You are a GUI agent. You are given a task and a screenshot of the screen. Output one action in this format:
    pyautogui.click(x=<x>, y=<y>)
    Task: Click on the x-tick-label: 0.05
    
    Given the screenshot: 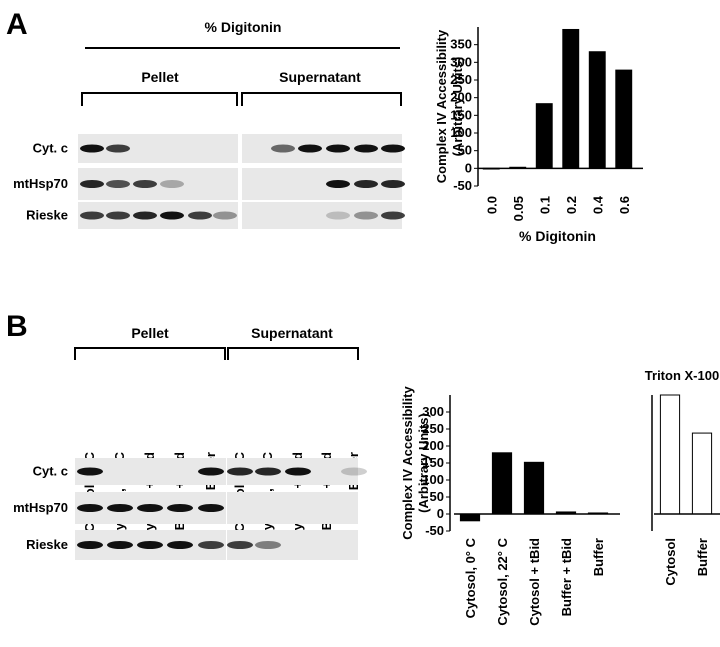 What is the action you would take?
    pyautogui.click(x=518, y=208)
    